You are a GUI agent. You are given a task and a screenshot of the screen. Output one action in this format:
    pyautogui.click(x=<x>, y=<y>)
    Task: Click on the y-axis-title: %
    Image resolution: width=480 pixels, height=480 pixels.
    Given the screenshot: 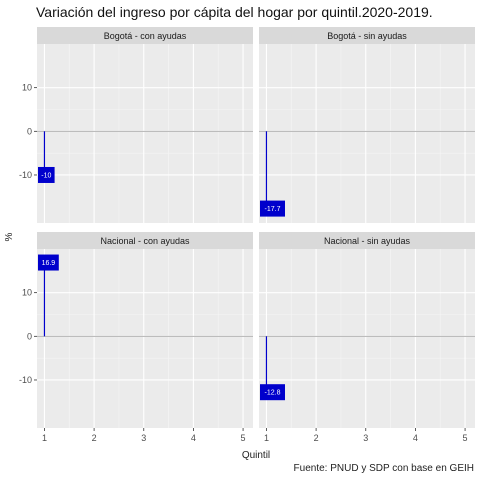 What is the action you would take?
    pyautogui.click(x=9, y=236)
    